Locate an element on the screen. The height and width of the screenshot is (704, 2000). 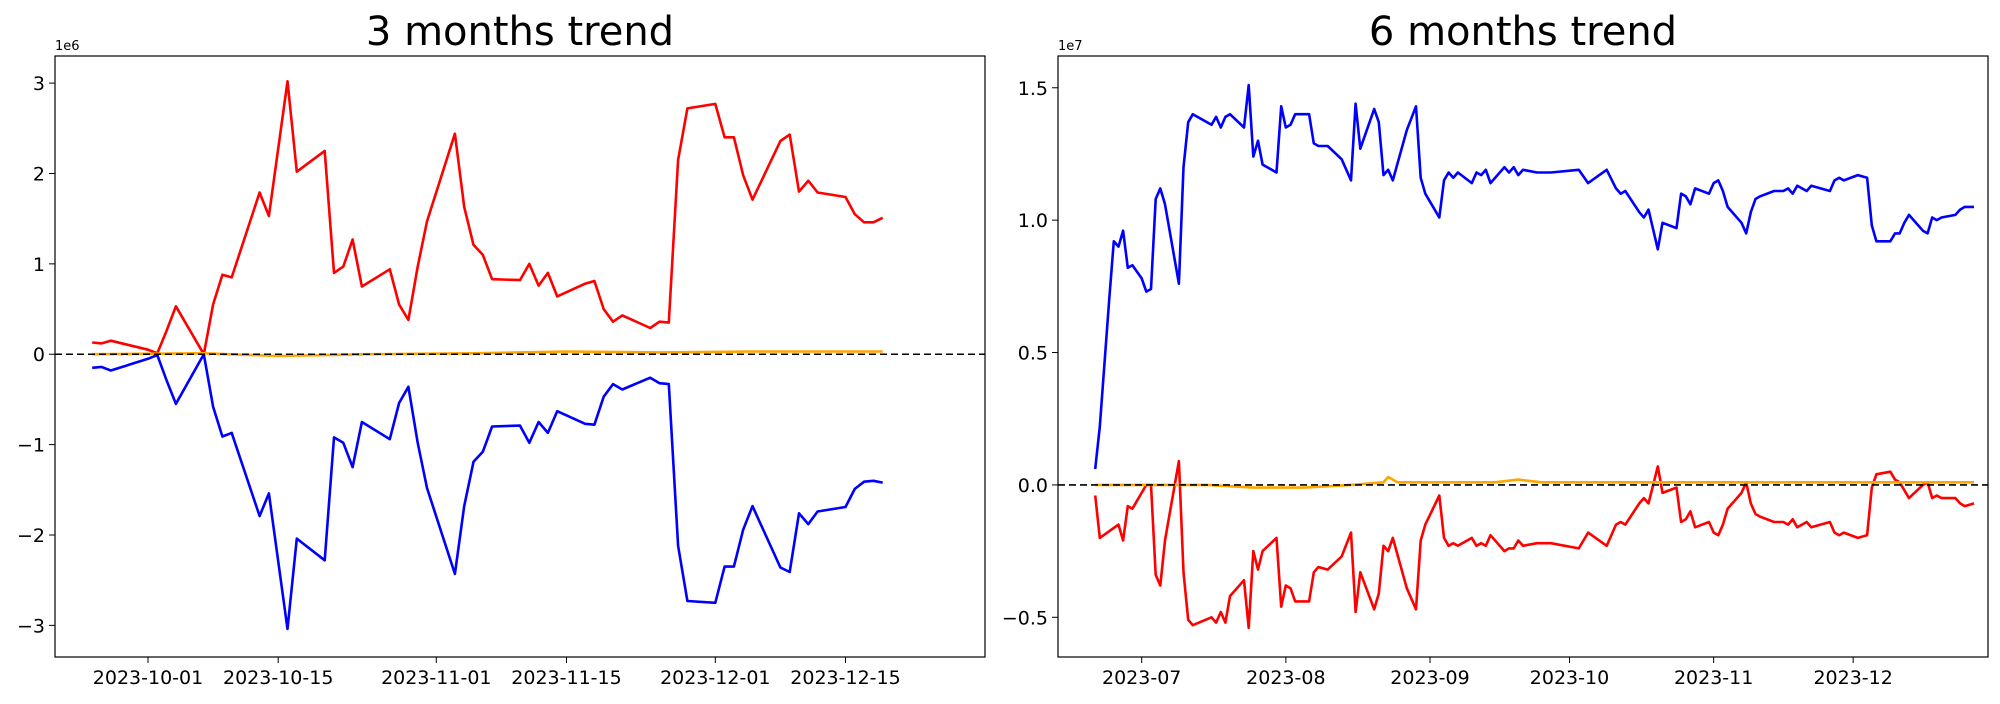
y-tick-label: 1 is located at coordinates (39, 265).